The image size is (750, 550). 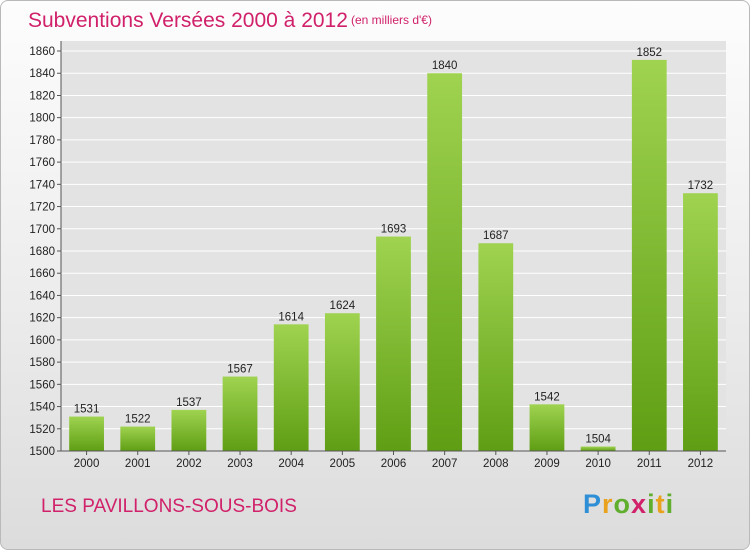 What do you see at coordinates (394, 230) in the screenshot?
I see `value-label-2006: 1693` at bounding box center [394, 230].